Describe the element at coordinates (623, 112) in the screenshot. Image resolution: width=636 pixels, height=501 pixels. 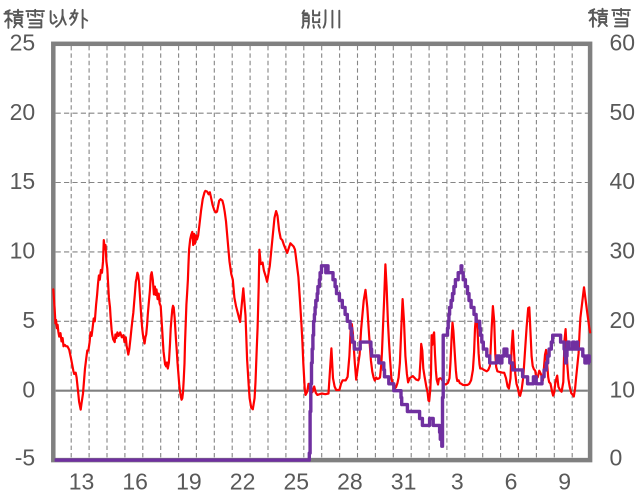
I see `svg-text: 50` at that location.